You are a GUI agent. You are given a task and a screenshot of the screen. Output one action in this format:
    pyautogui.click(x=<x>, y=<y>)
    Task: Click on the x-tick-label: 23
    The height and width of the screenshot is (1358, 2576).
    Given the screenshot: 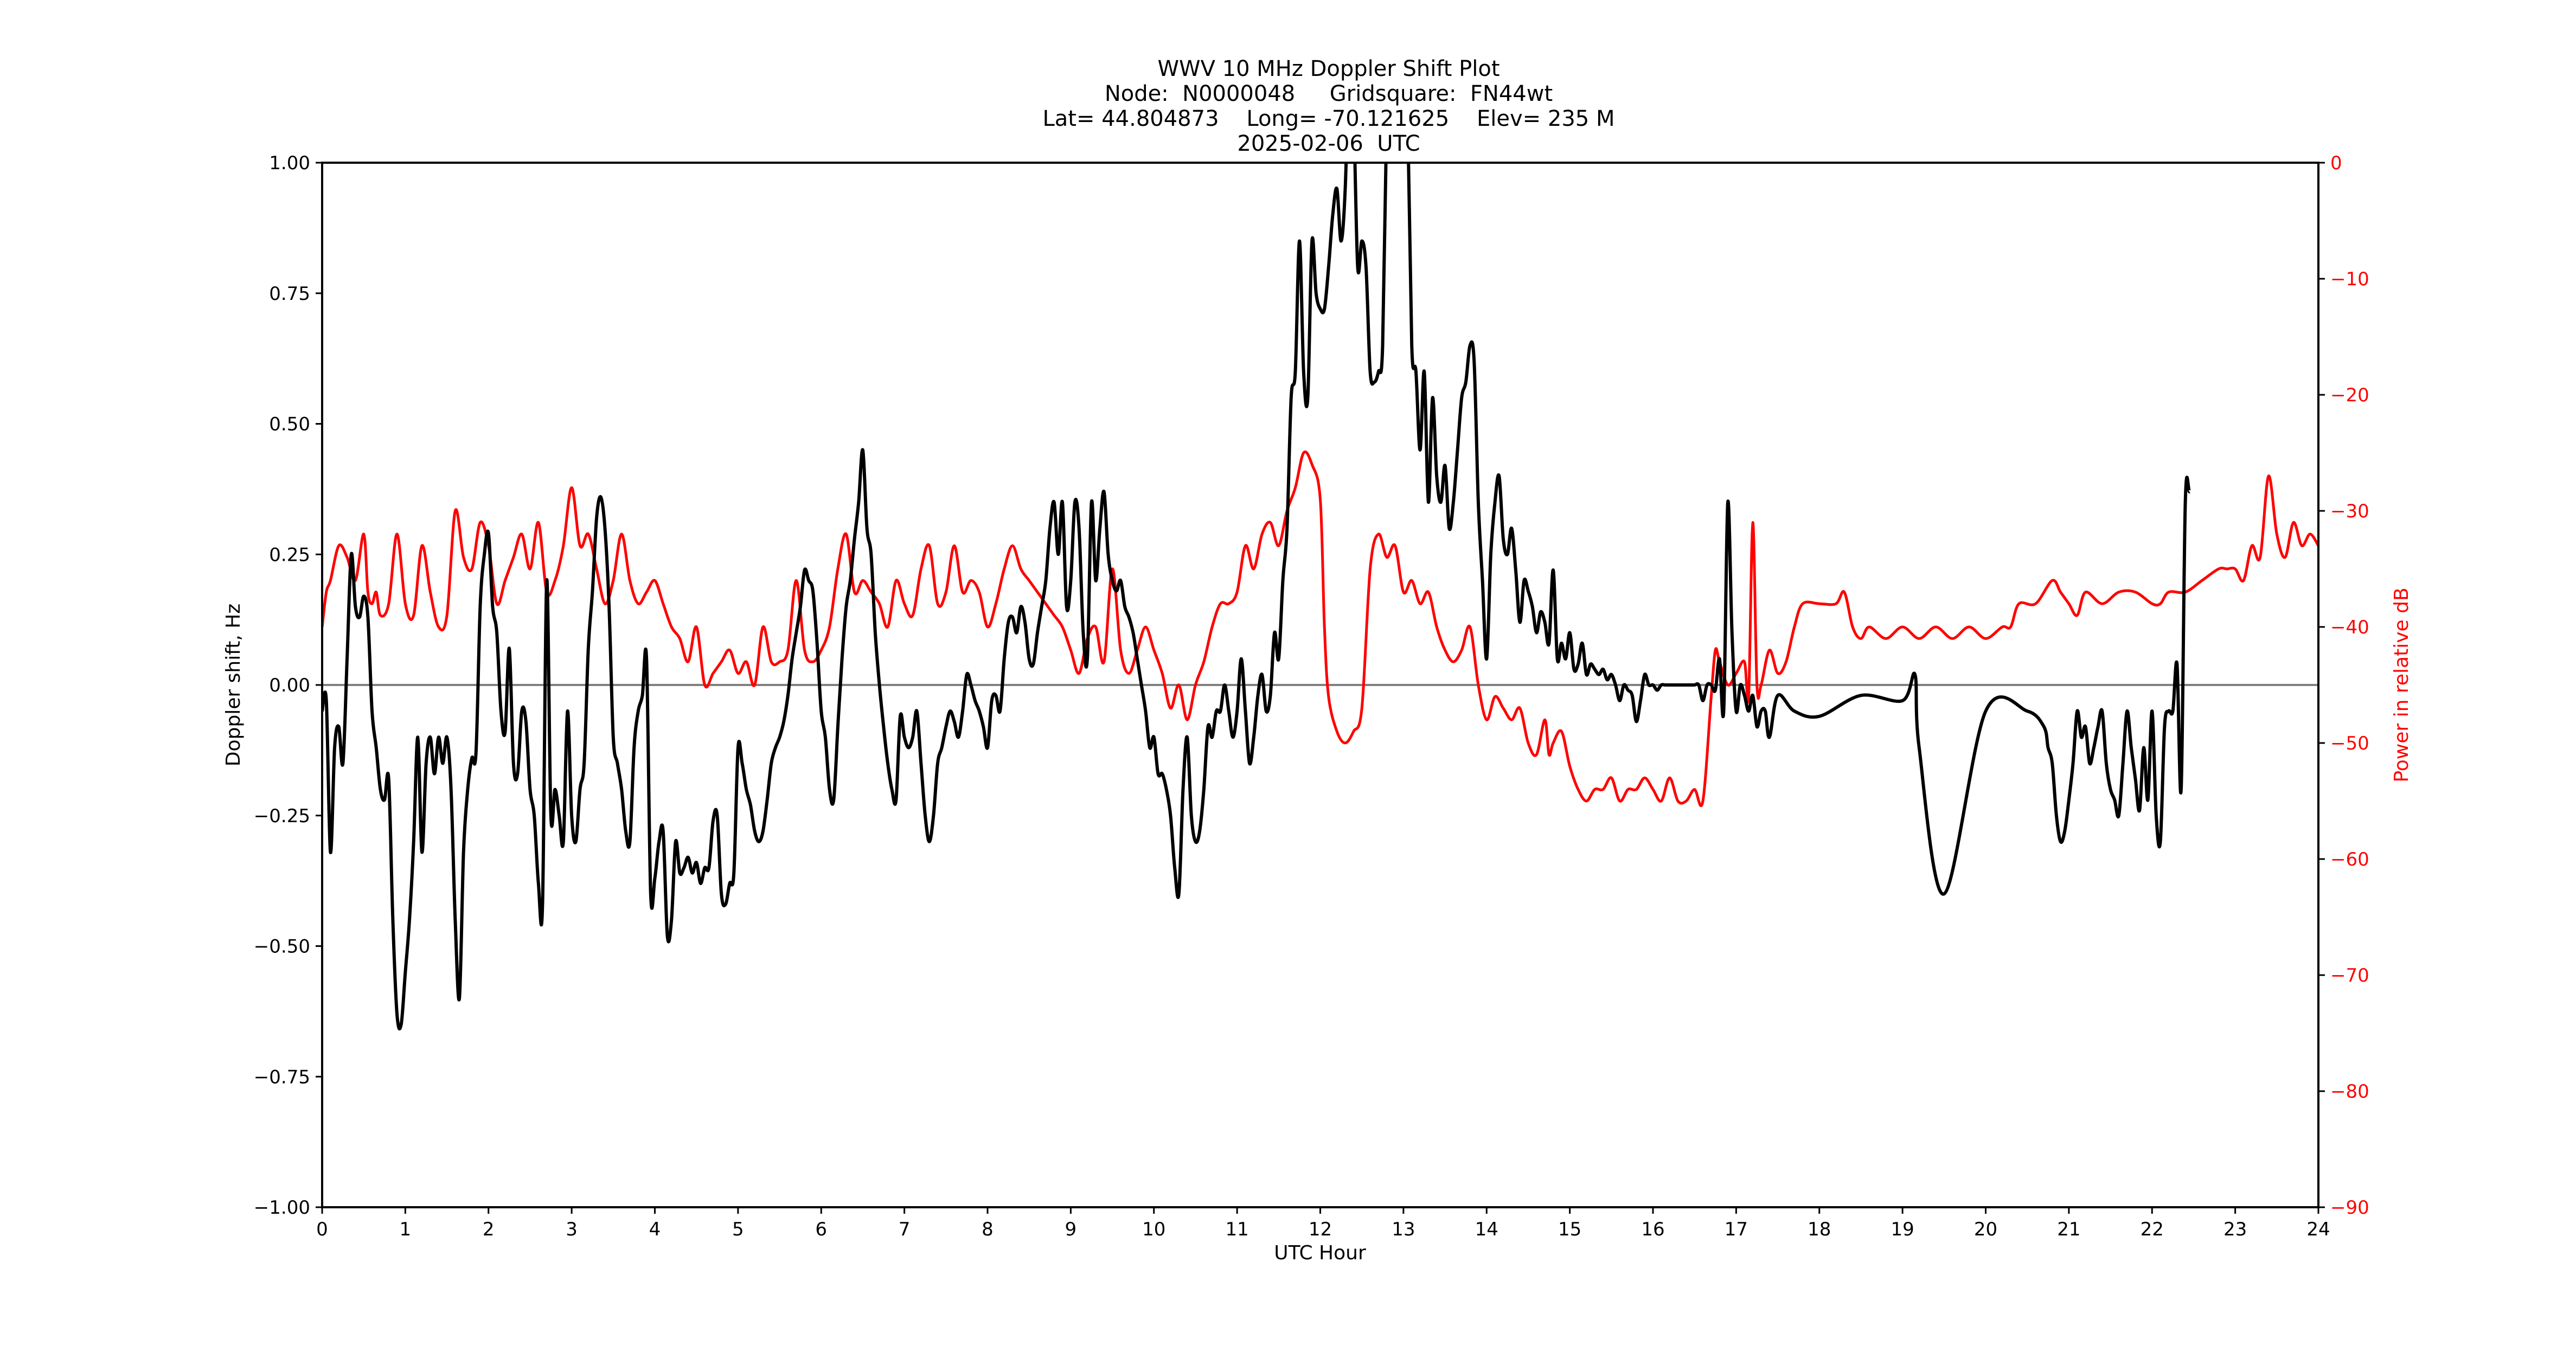 What is the action you would take?
    pyautogui.click(x=2235, y=1229)
    